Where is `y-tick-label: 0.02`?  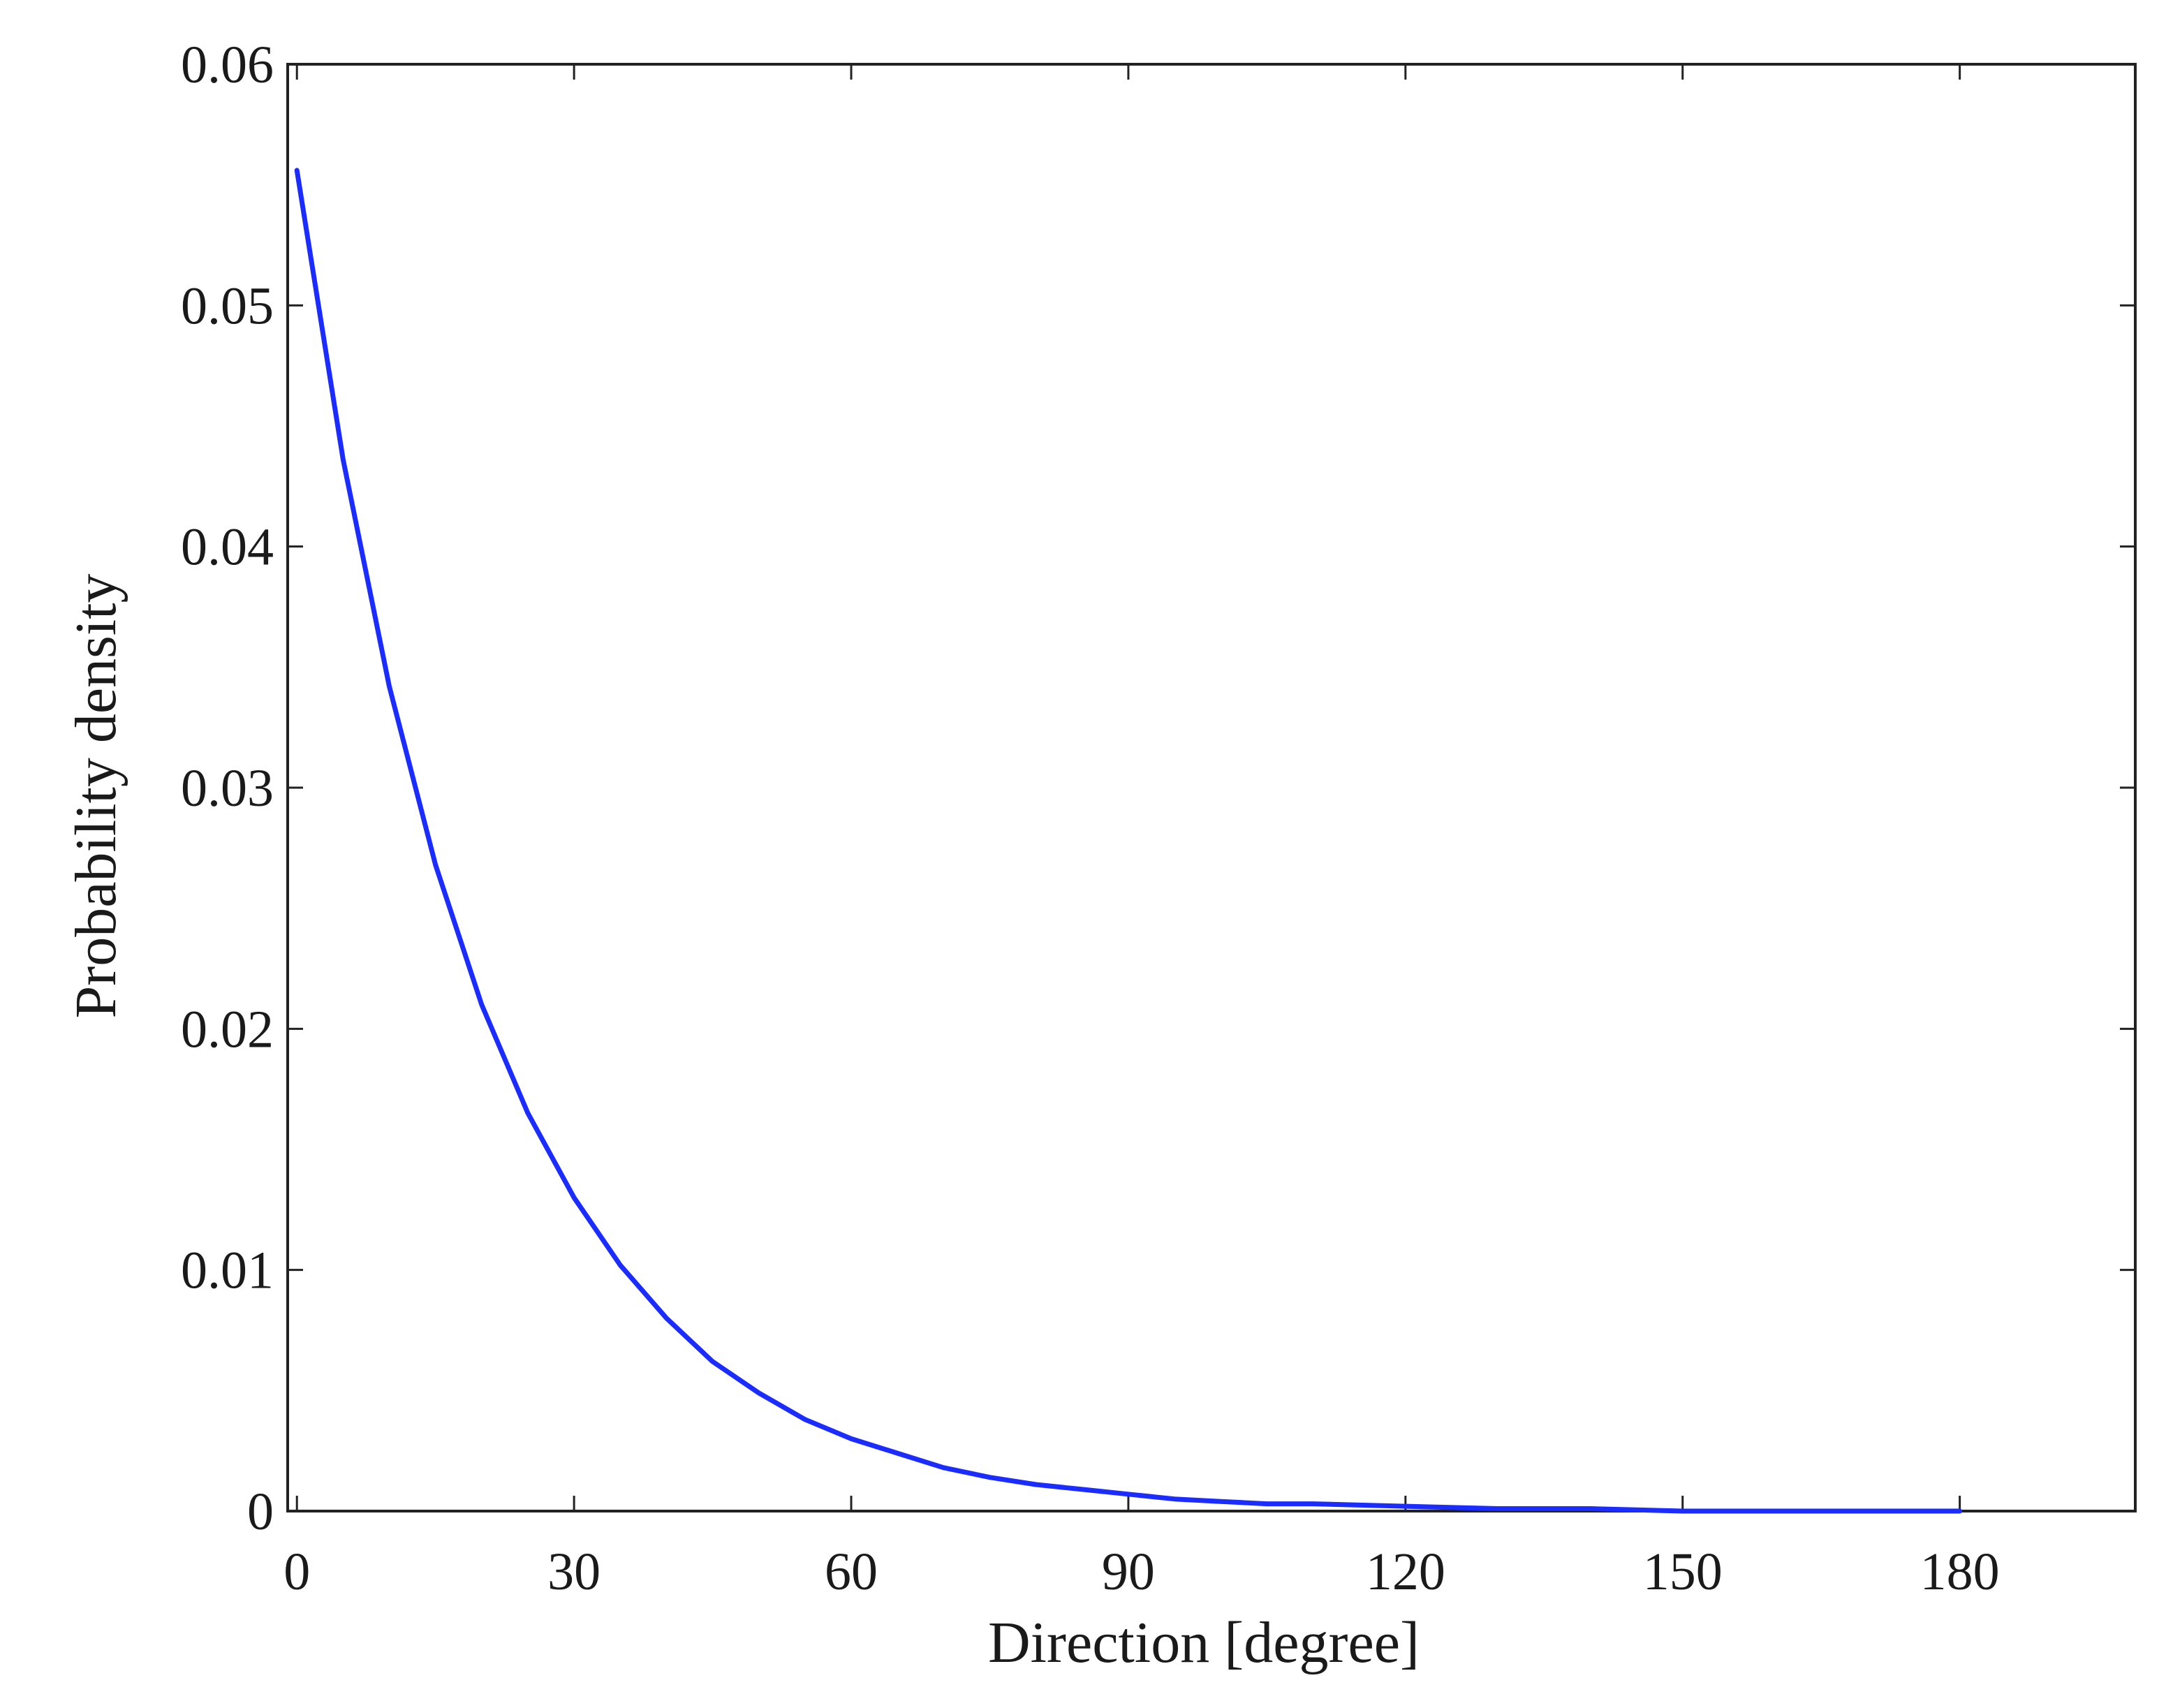 y-tick-label: 0.02 is located at coordinates (228, 1029).